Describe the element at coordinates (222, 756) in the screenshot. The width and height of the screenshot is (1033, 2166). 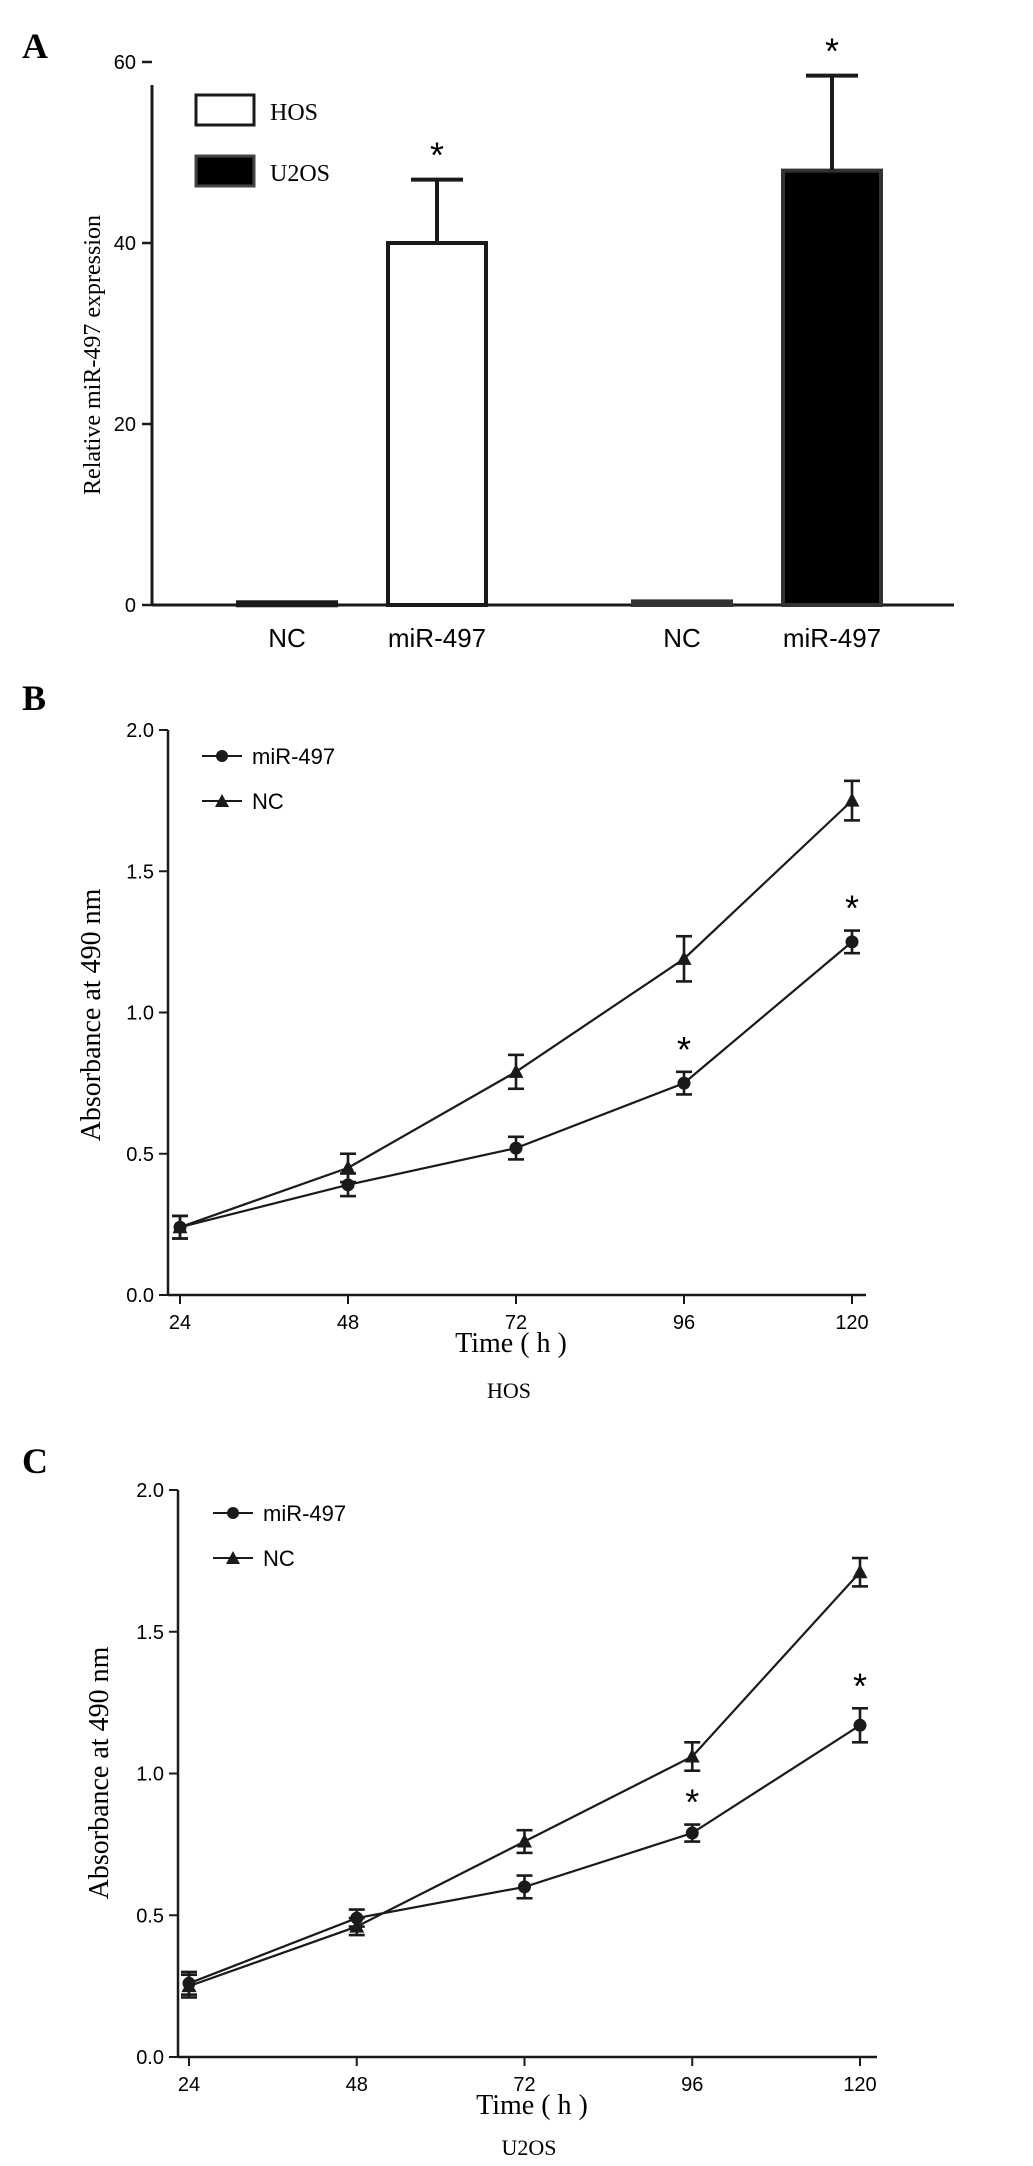
I see `legend-marker-mir497-b` at that location.